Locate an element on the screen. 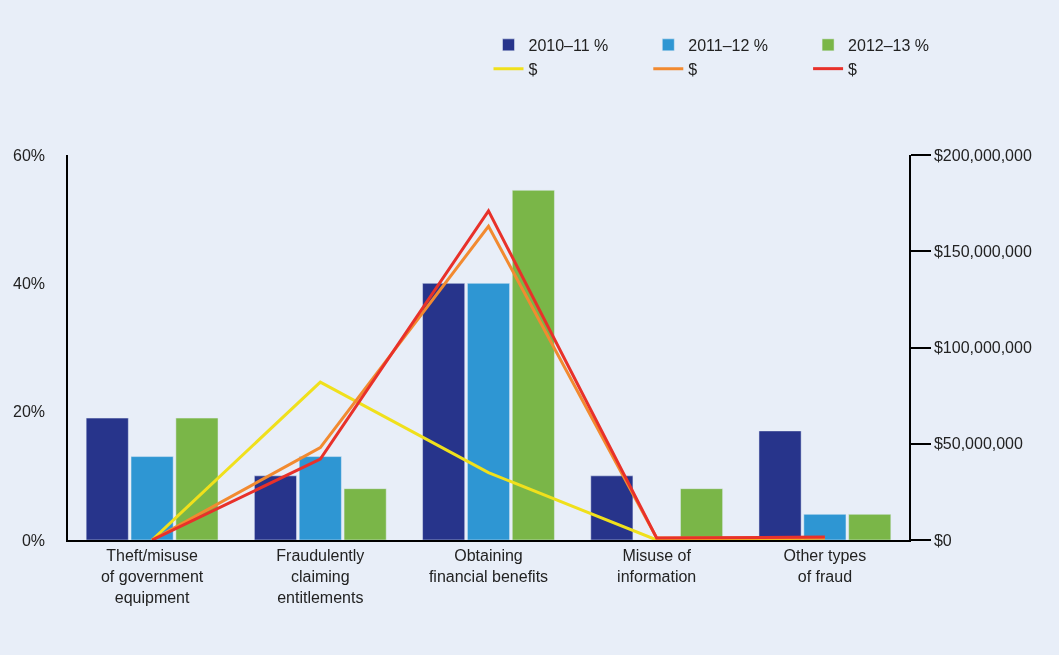 Image resolution: width=1059 pixels, height=655 pixels. y2-tick-label: $150,000,000 is located at coordinates (982, 251).